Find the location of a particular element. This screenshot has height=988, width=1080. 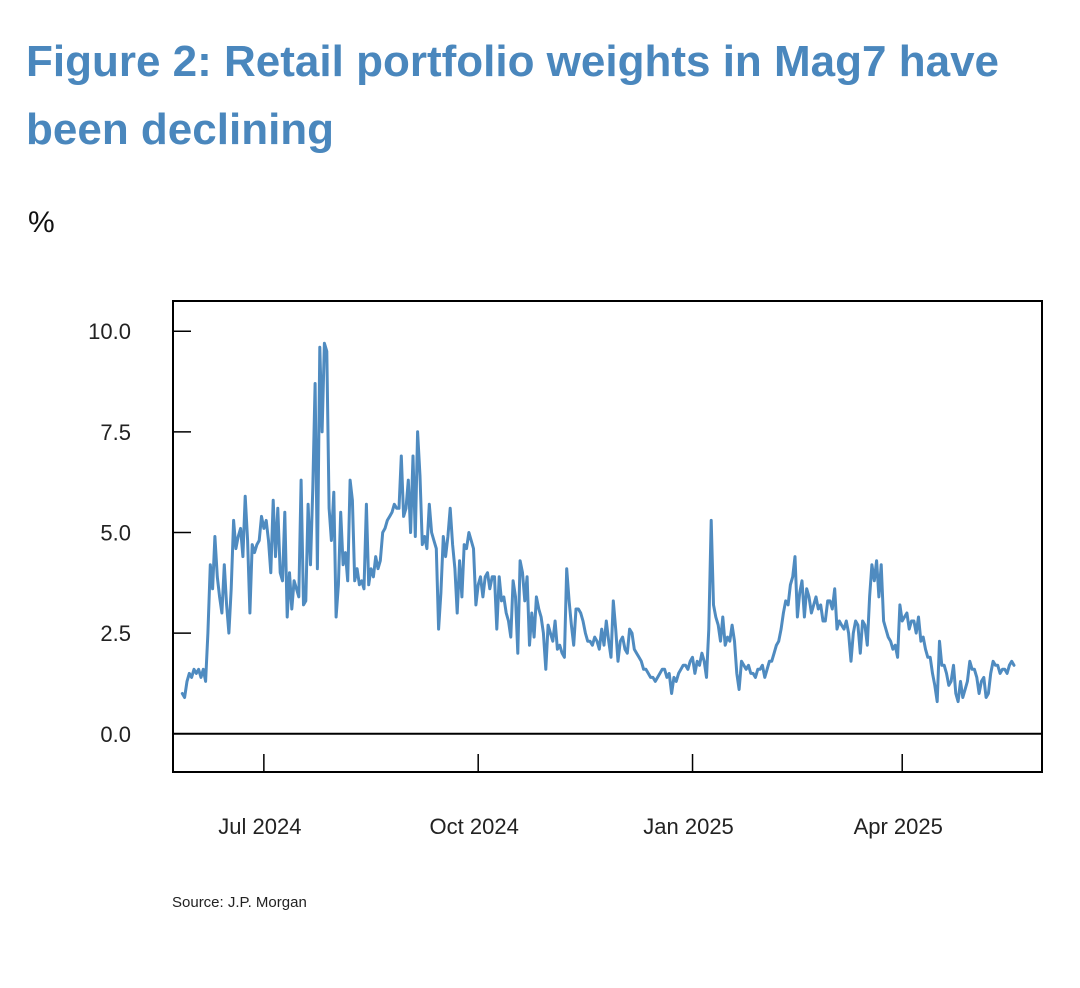

y-tick-label: 2.5 is located at coordinates (115, 633).